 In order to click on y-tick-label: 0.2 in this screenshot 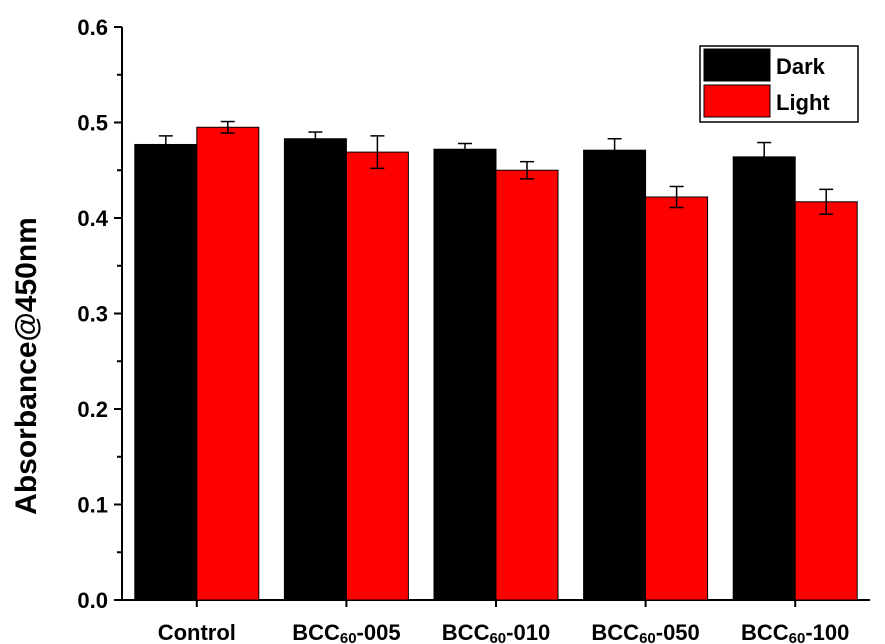, I will do `click(92, 409)`.